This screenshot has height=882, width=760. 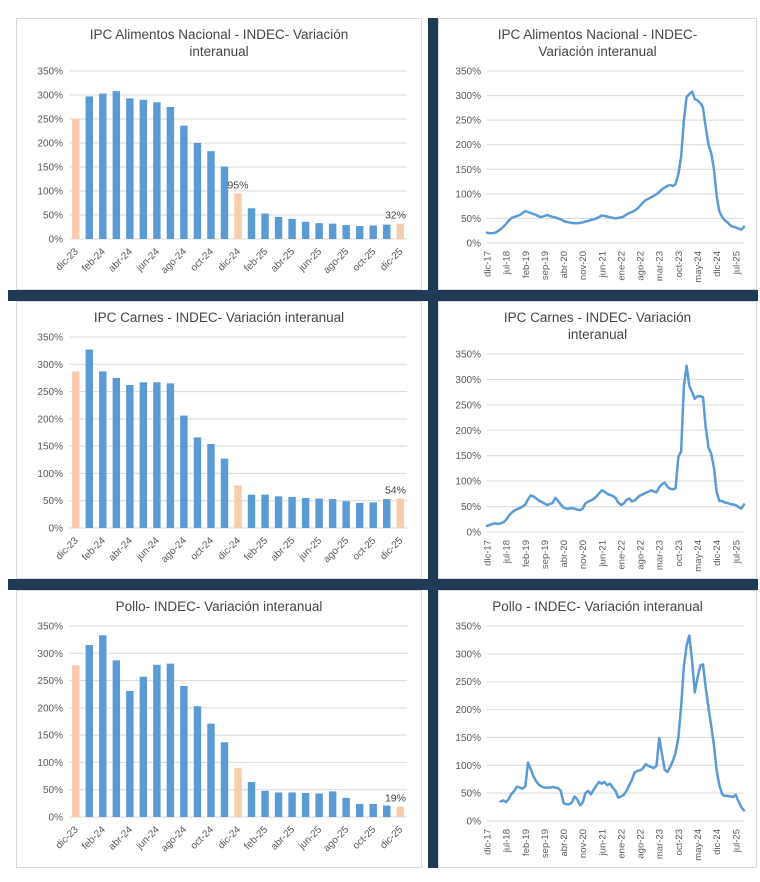 What do you see at coordinates (336, 550) in the screenshot?
I see `axis-label: ago-25` at bounding box center [336, 550].